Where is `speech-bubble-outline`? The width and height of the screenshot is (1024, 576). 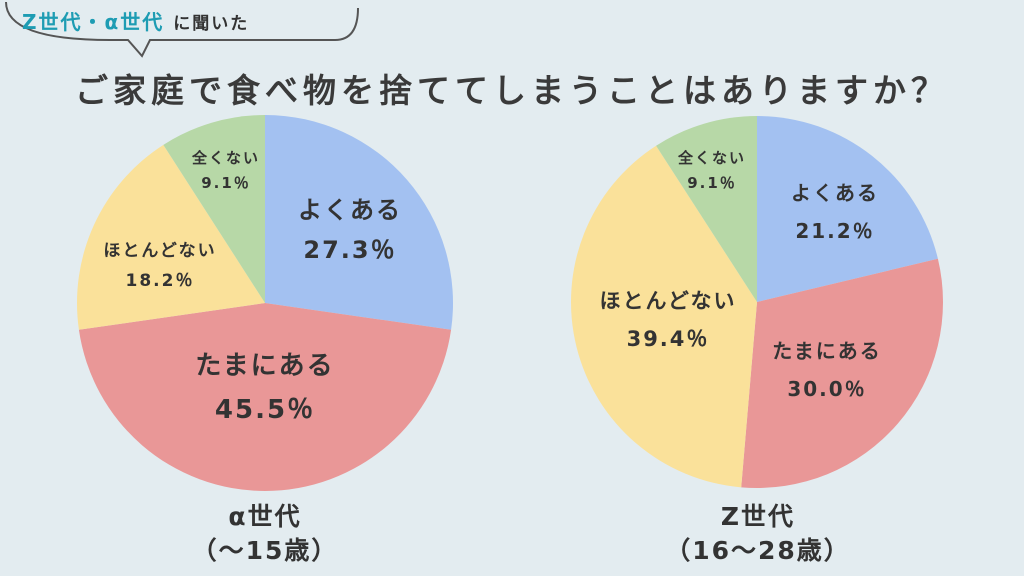
speech-bubble-outline is located at coordinates (182, 29).